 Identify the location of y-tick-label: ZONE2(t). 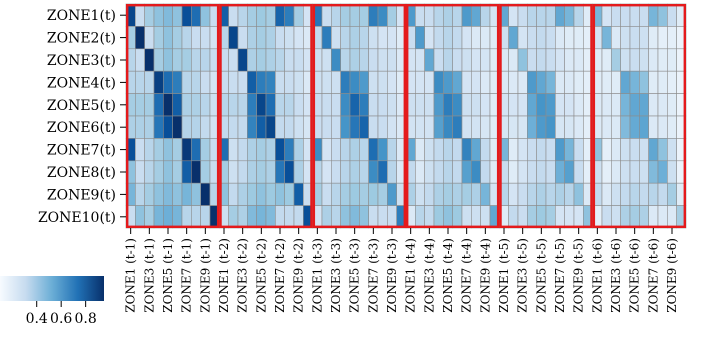
(81, 39).